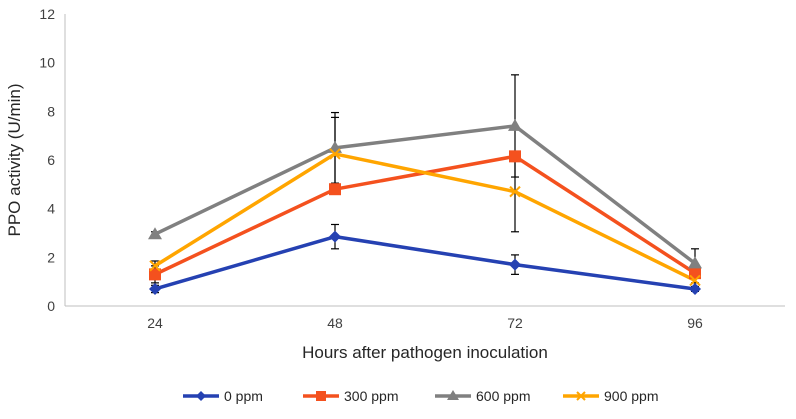  What do you see at coordinates (155, 323) in the screenshot?
I see `x-tick-label: 24` at bounding box center [155, 323].